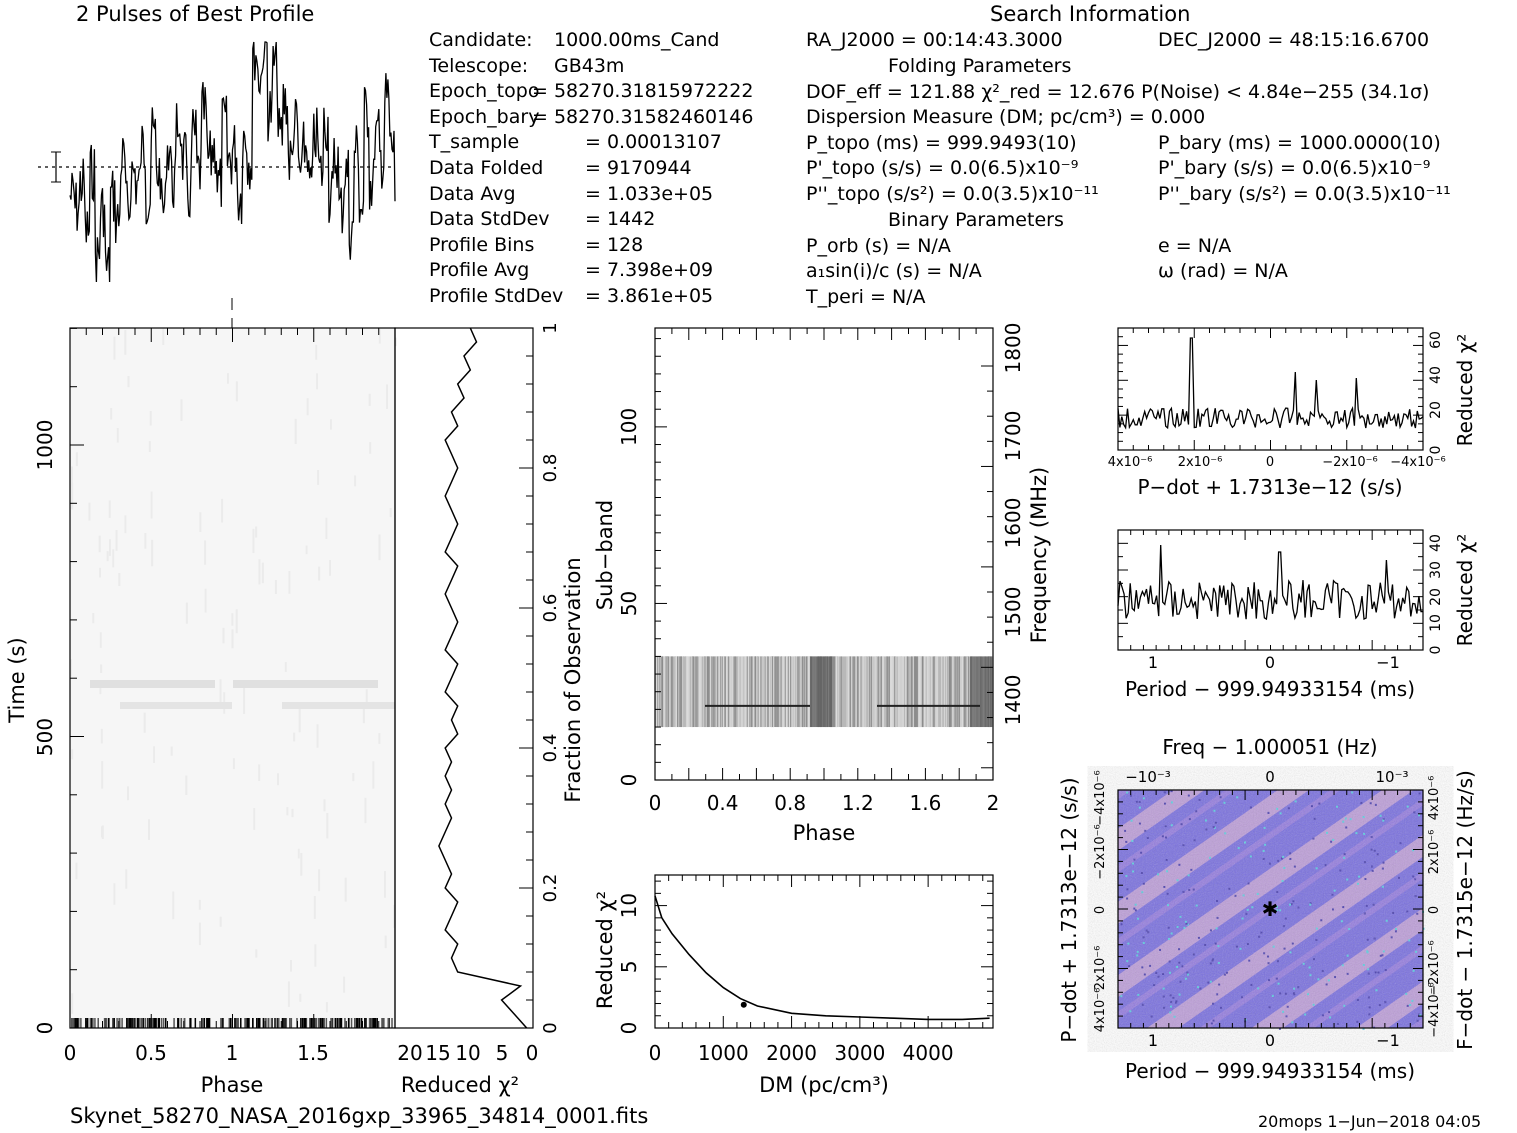 Image resolution: width=1517 pixels, height=1133 pixels. Describe the element at coordinates (1100, 968) in the screenshot. I see `y-tick-label: 2x10⁻⁶` at that location.